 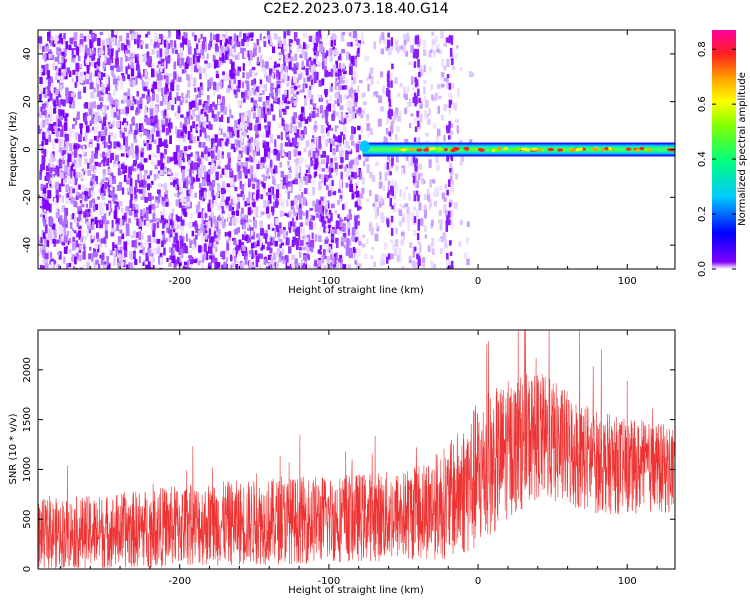 What do you see at coordinates (572, 150) in the screenshot?
I see `signal-peak` at bounding box center [572, 150].